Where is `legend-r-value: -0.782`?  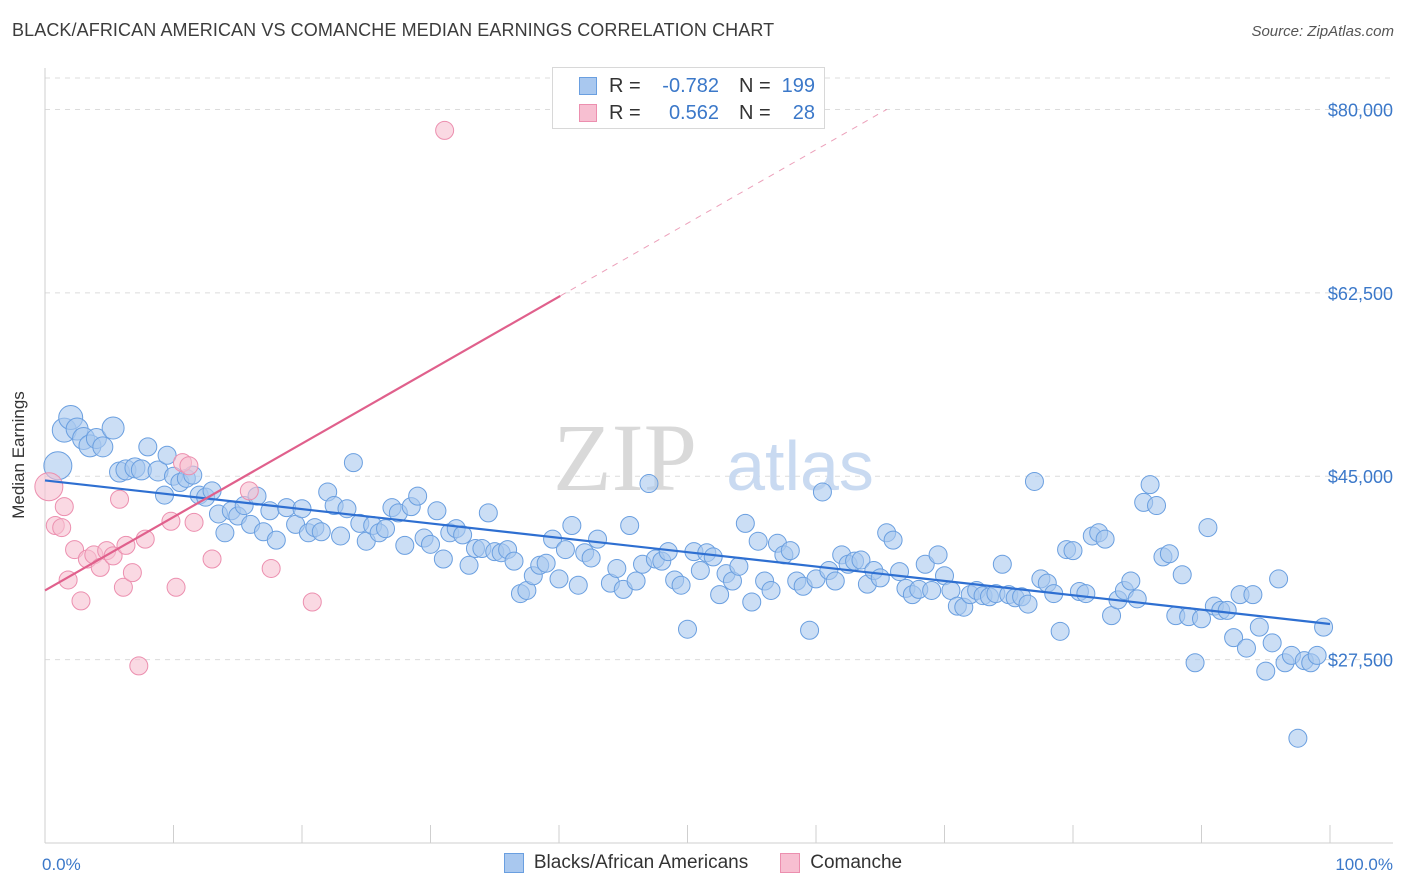 legend-r-value: -0.782 is located at coordinates (690, 85).